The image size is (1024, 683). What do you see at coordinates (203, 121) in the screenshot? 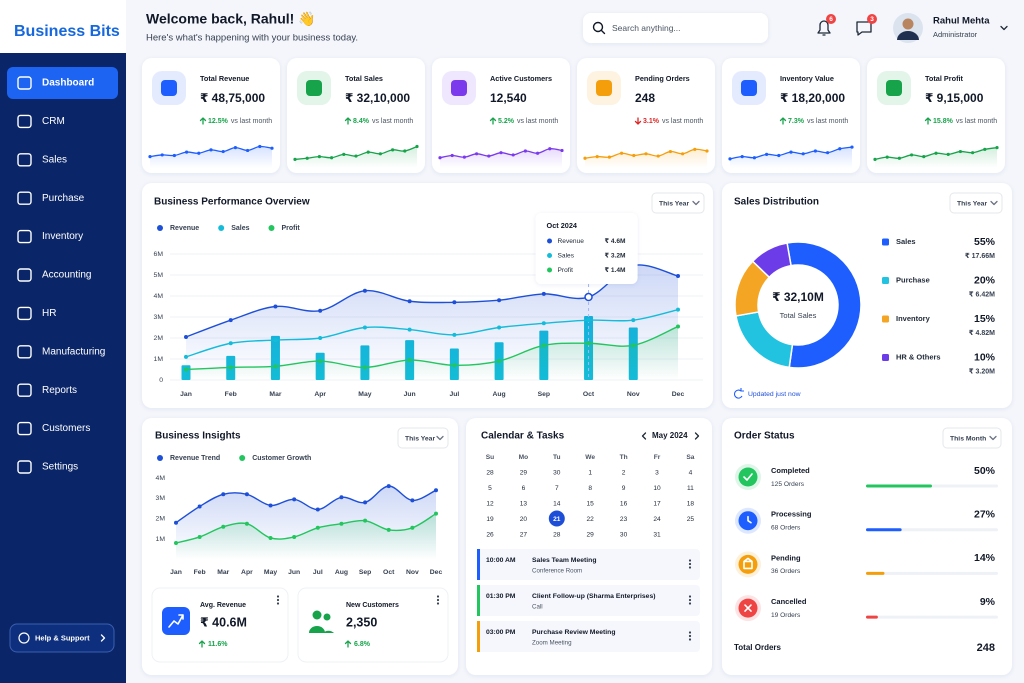
I see `trend-arrow` at bounding box center [203, 121].